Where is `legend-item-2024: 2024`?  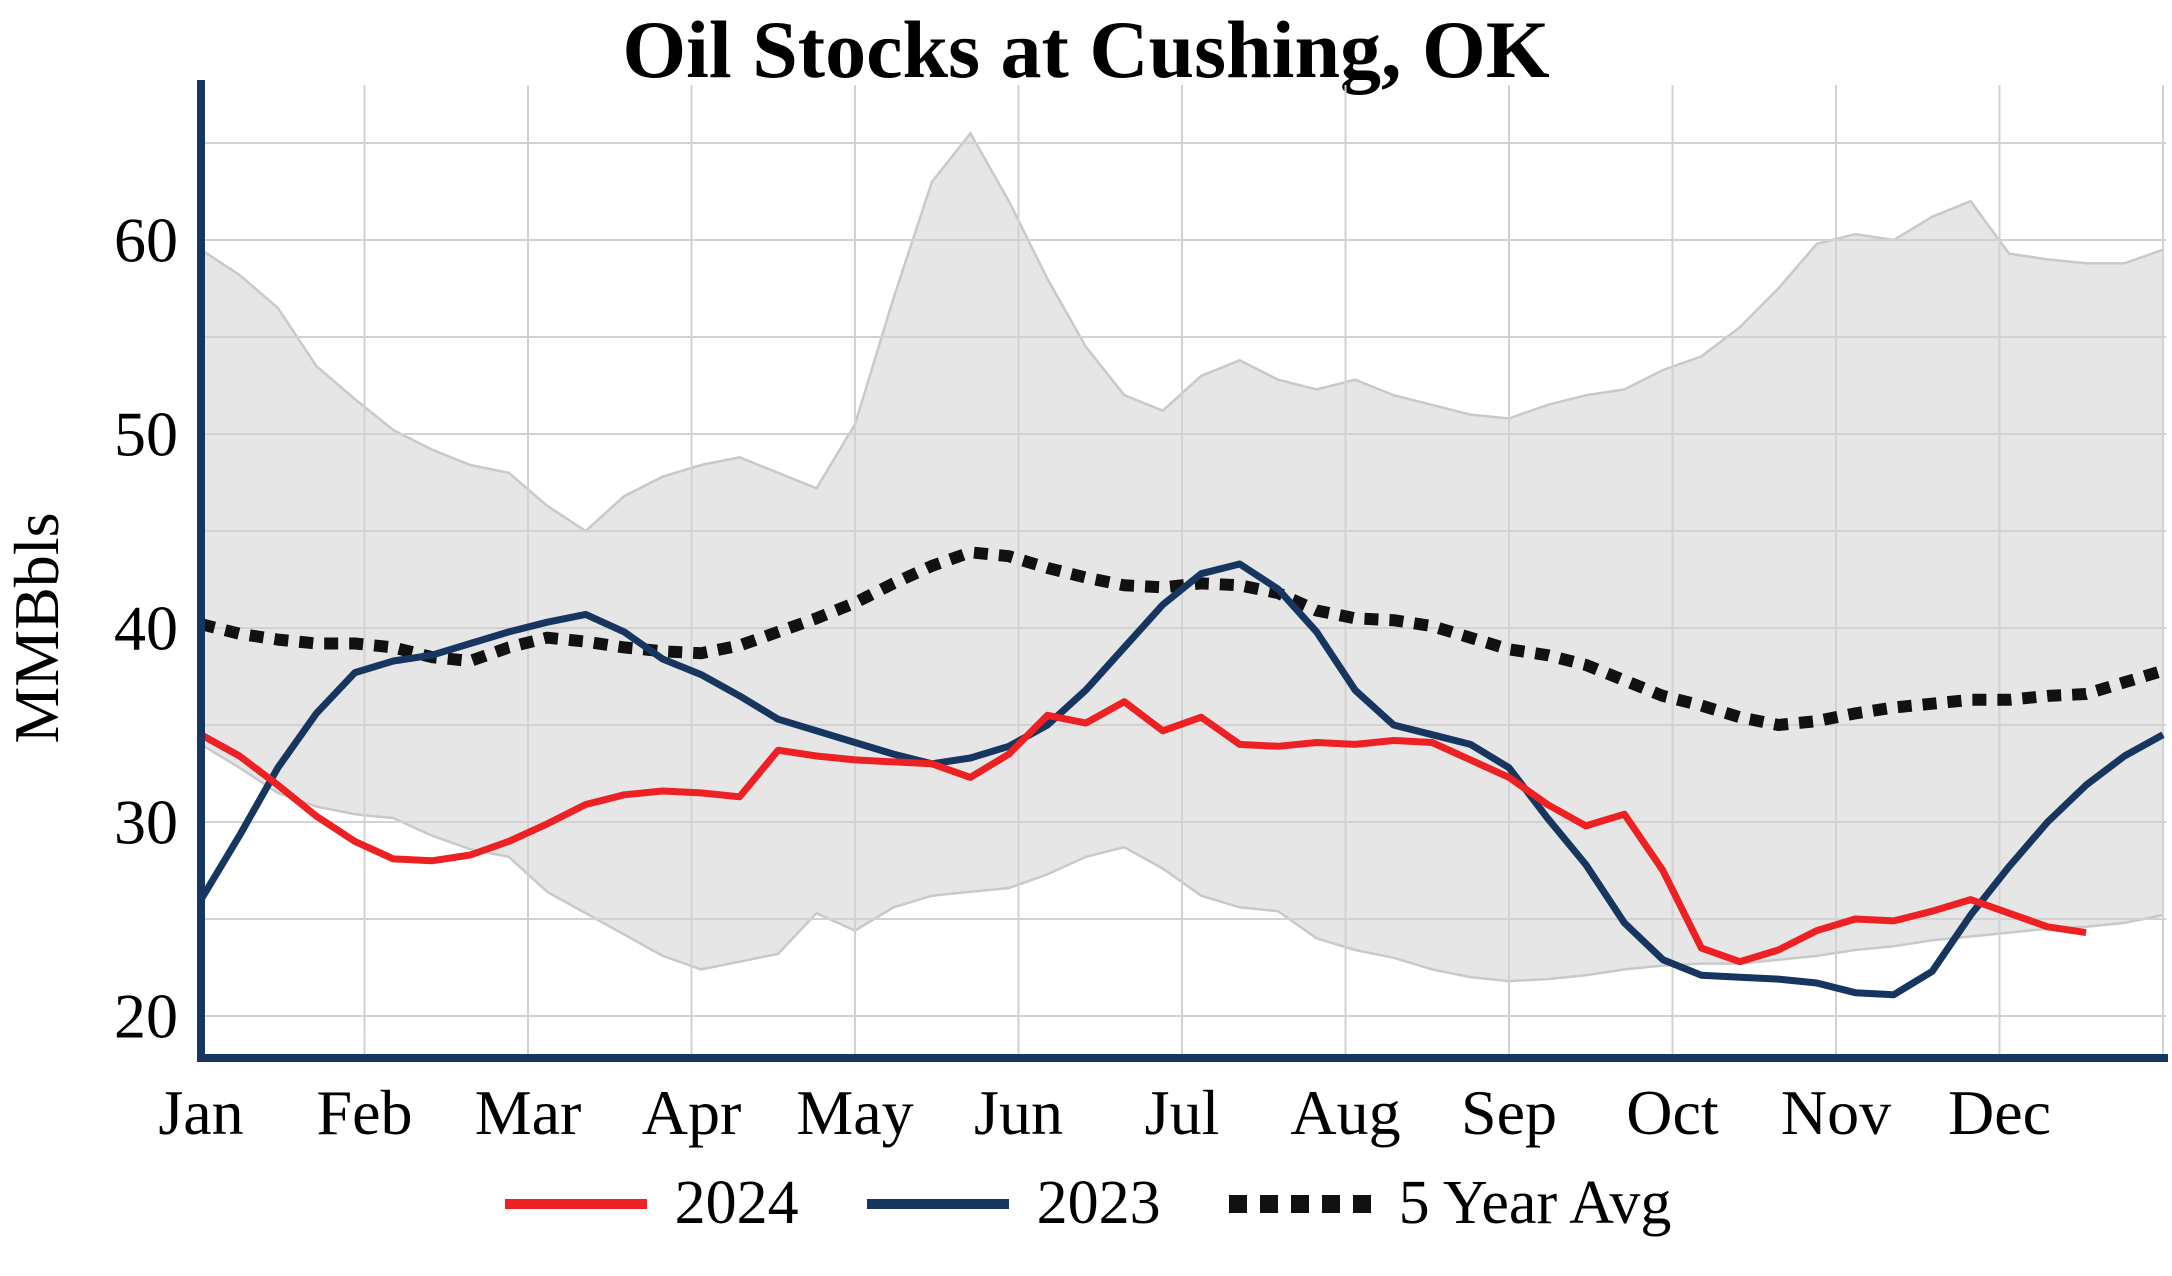
legend-item-2024: 2024 is located at coordinates (650, 1203).